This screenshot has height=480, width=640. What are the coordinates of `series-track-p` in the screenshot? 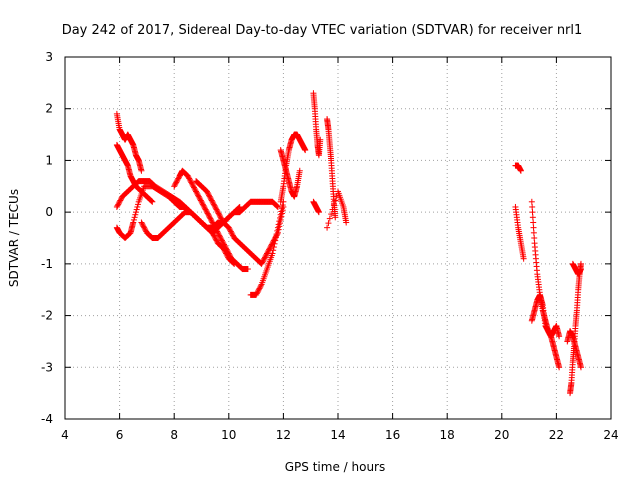 It's located at (518, 168).